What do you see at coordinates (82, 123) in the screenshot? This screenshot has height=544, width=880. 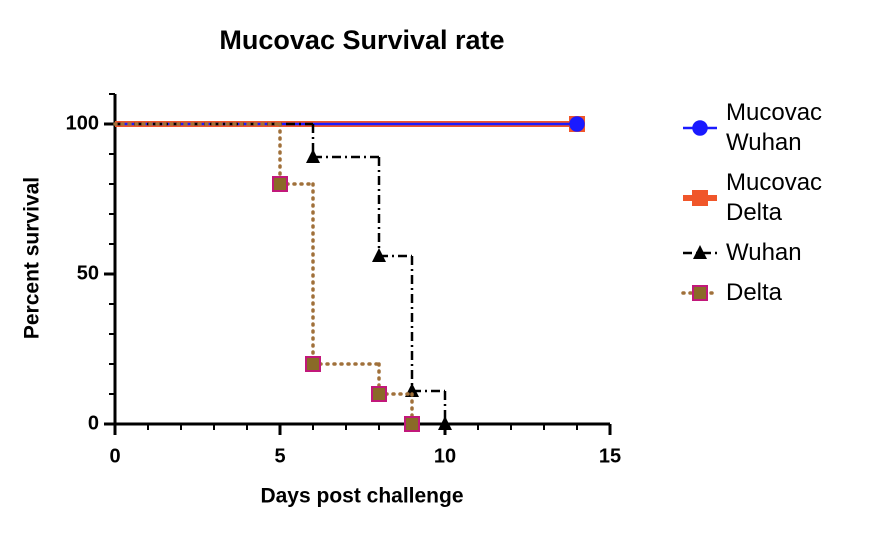 I see `y-tick-label: 100` at bounding box center [82, 123].